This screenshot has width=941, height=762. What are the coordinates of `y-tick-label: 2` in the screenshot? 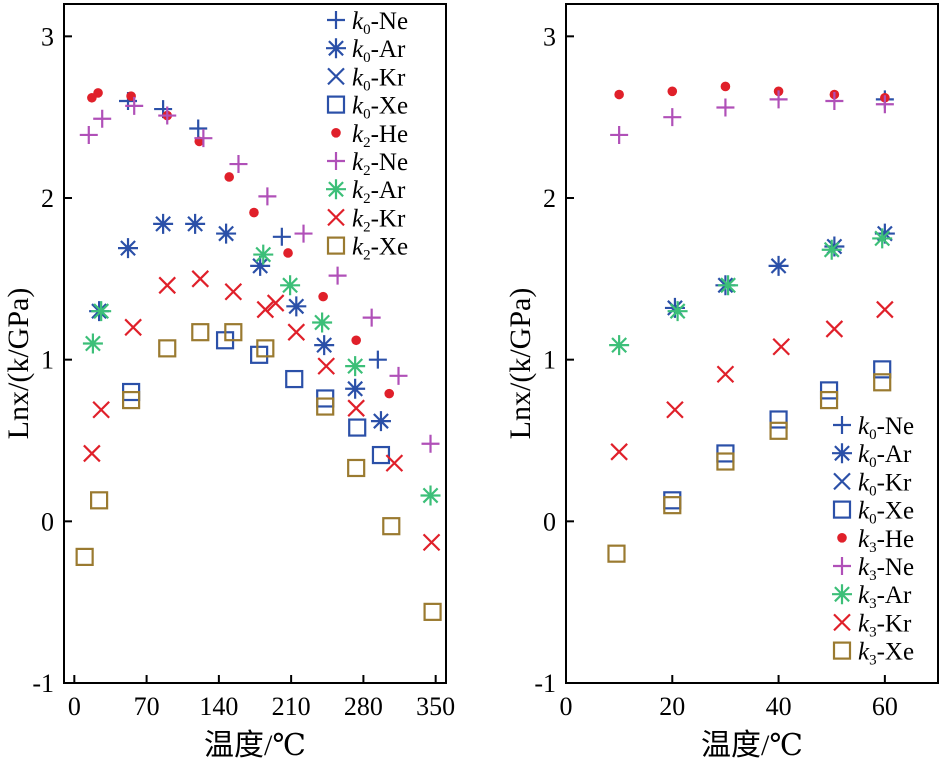 It's located at (549, 198).